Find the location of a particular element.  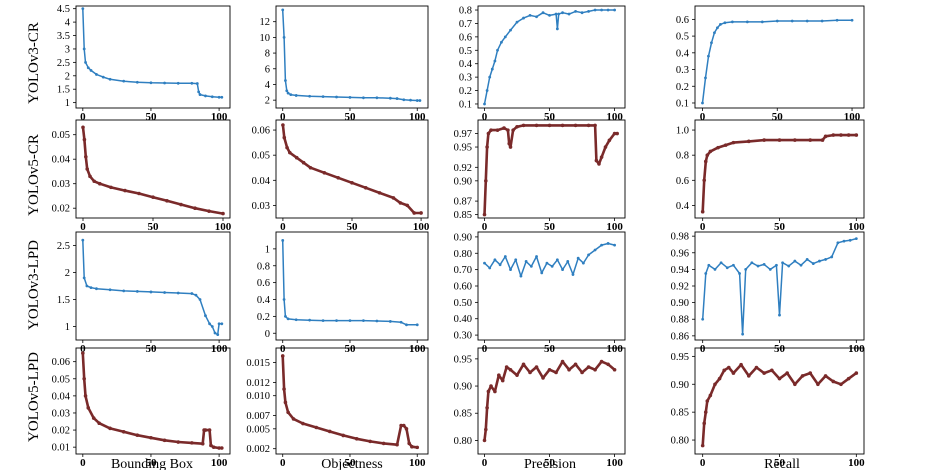

chart-r2c2-series-line is located at coordinates (549, 259).